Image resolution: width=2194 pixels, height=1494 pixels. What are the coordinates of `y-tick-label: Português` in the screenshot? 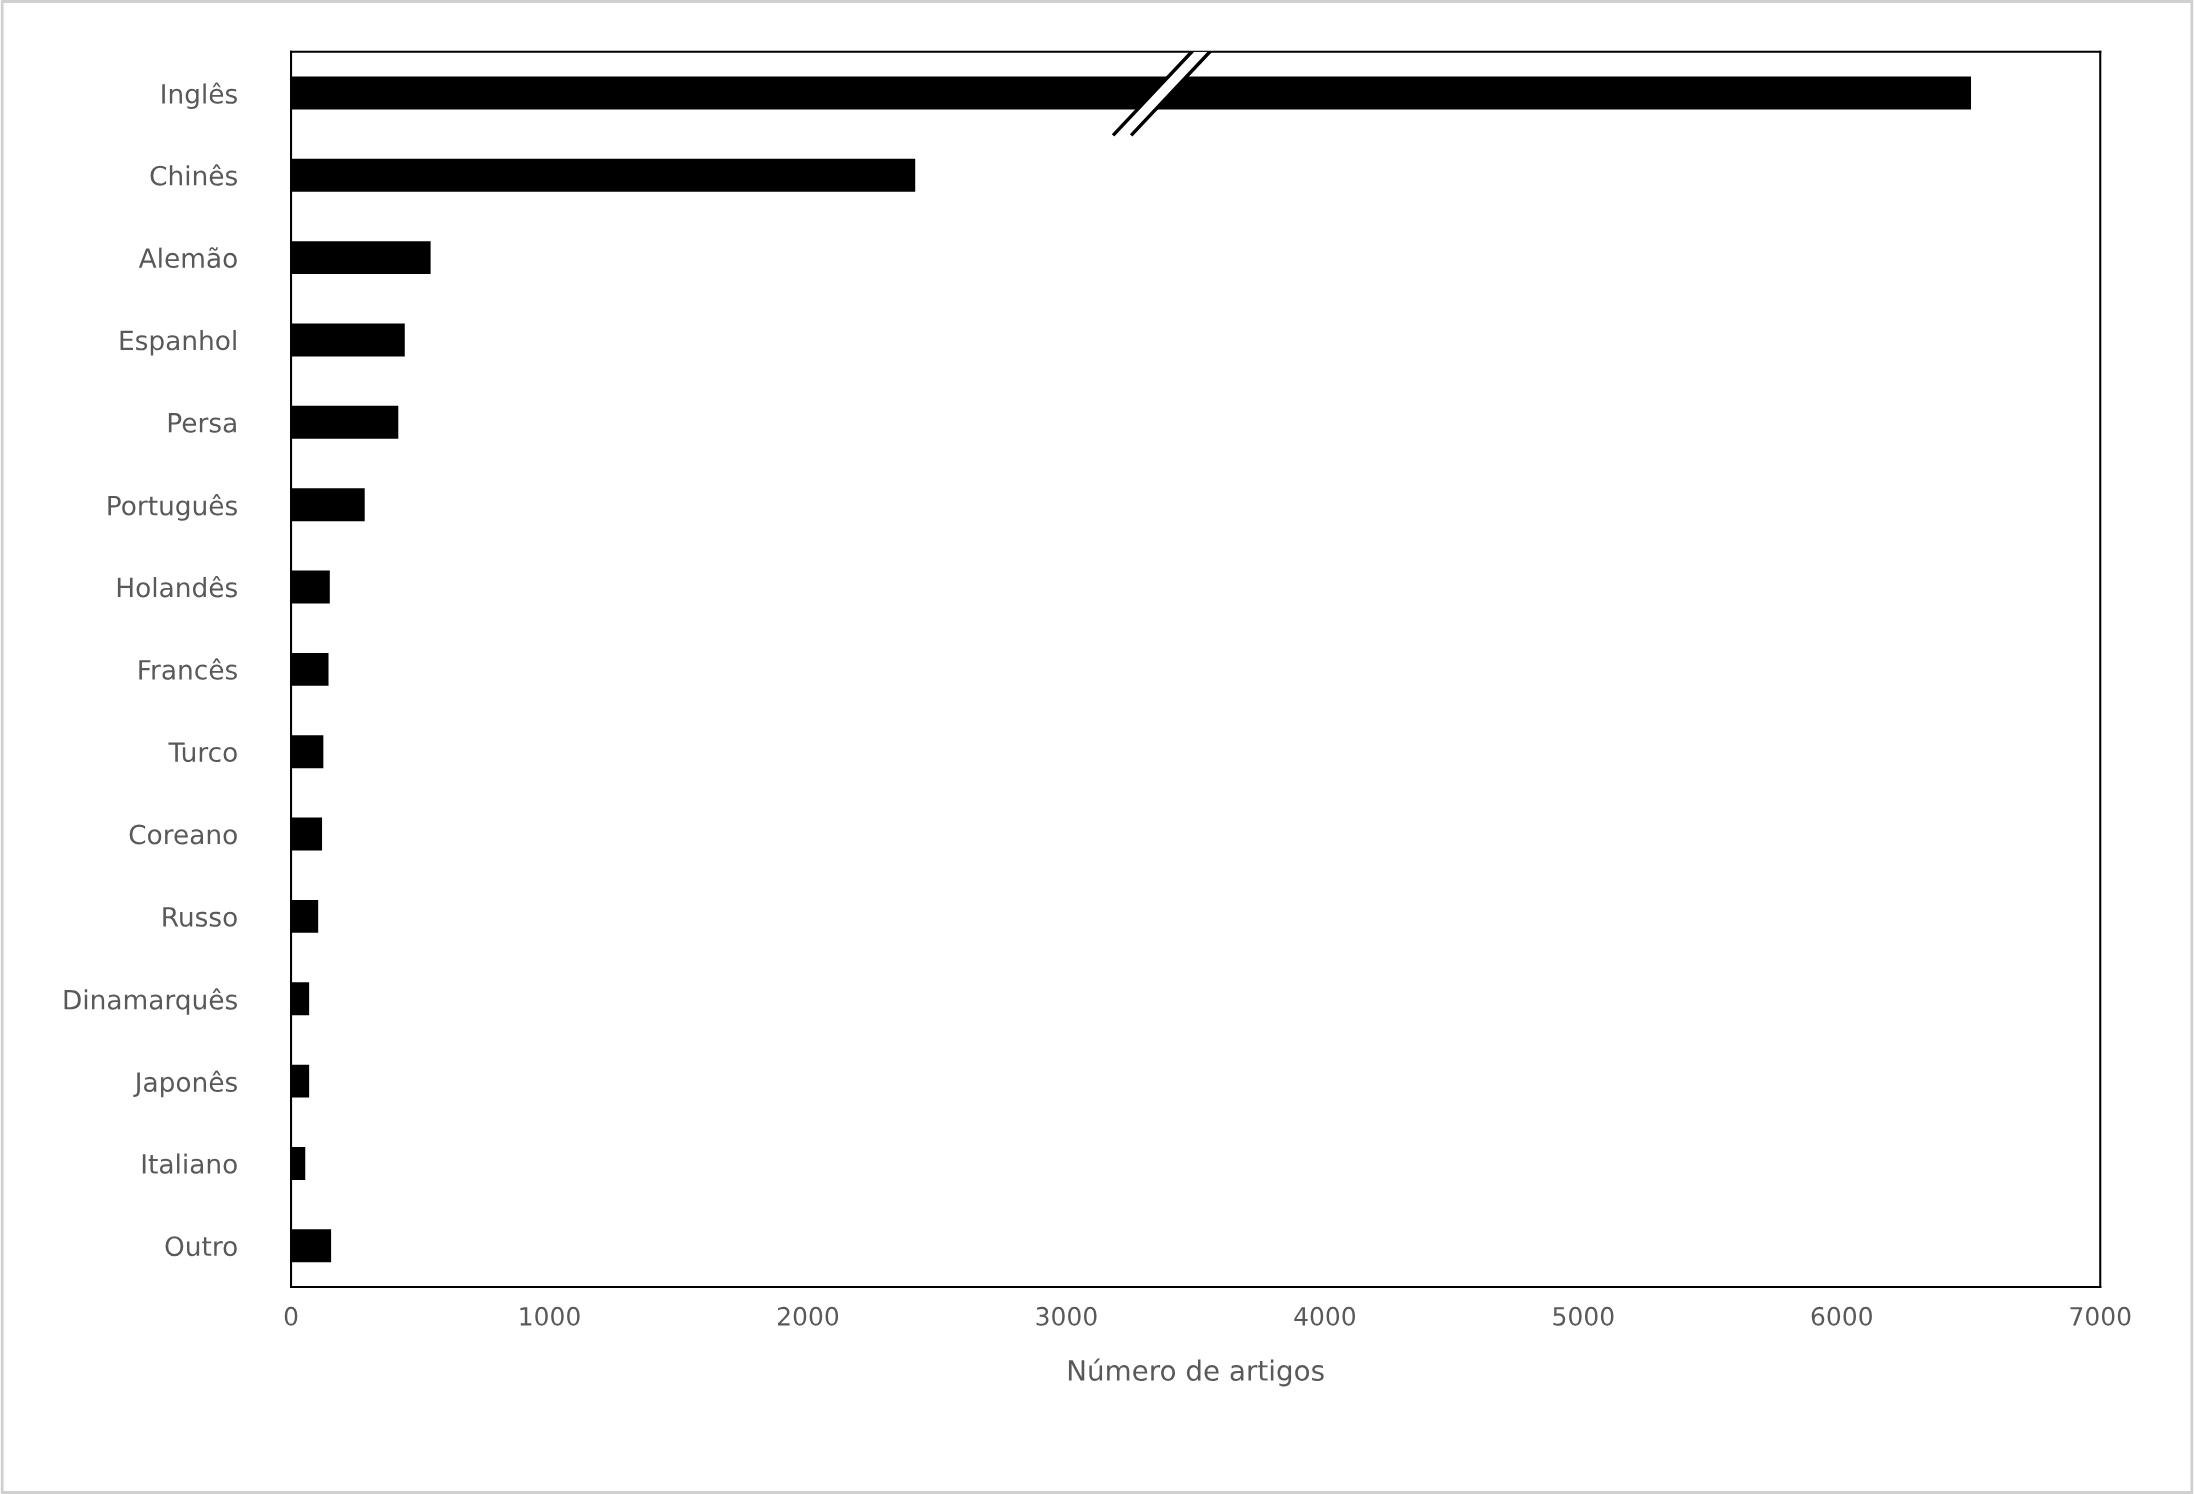 It's located at (172, 507).